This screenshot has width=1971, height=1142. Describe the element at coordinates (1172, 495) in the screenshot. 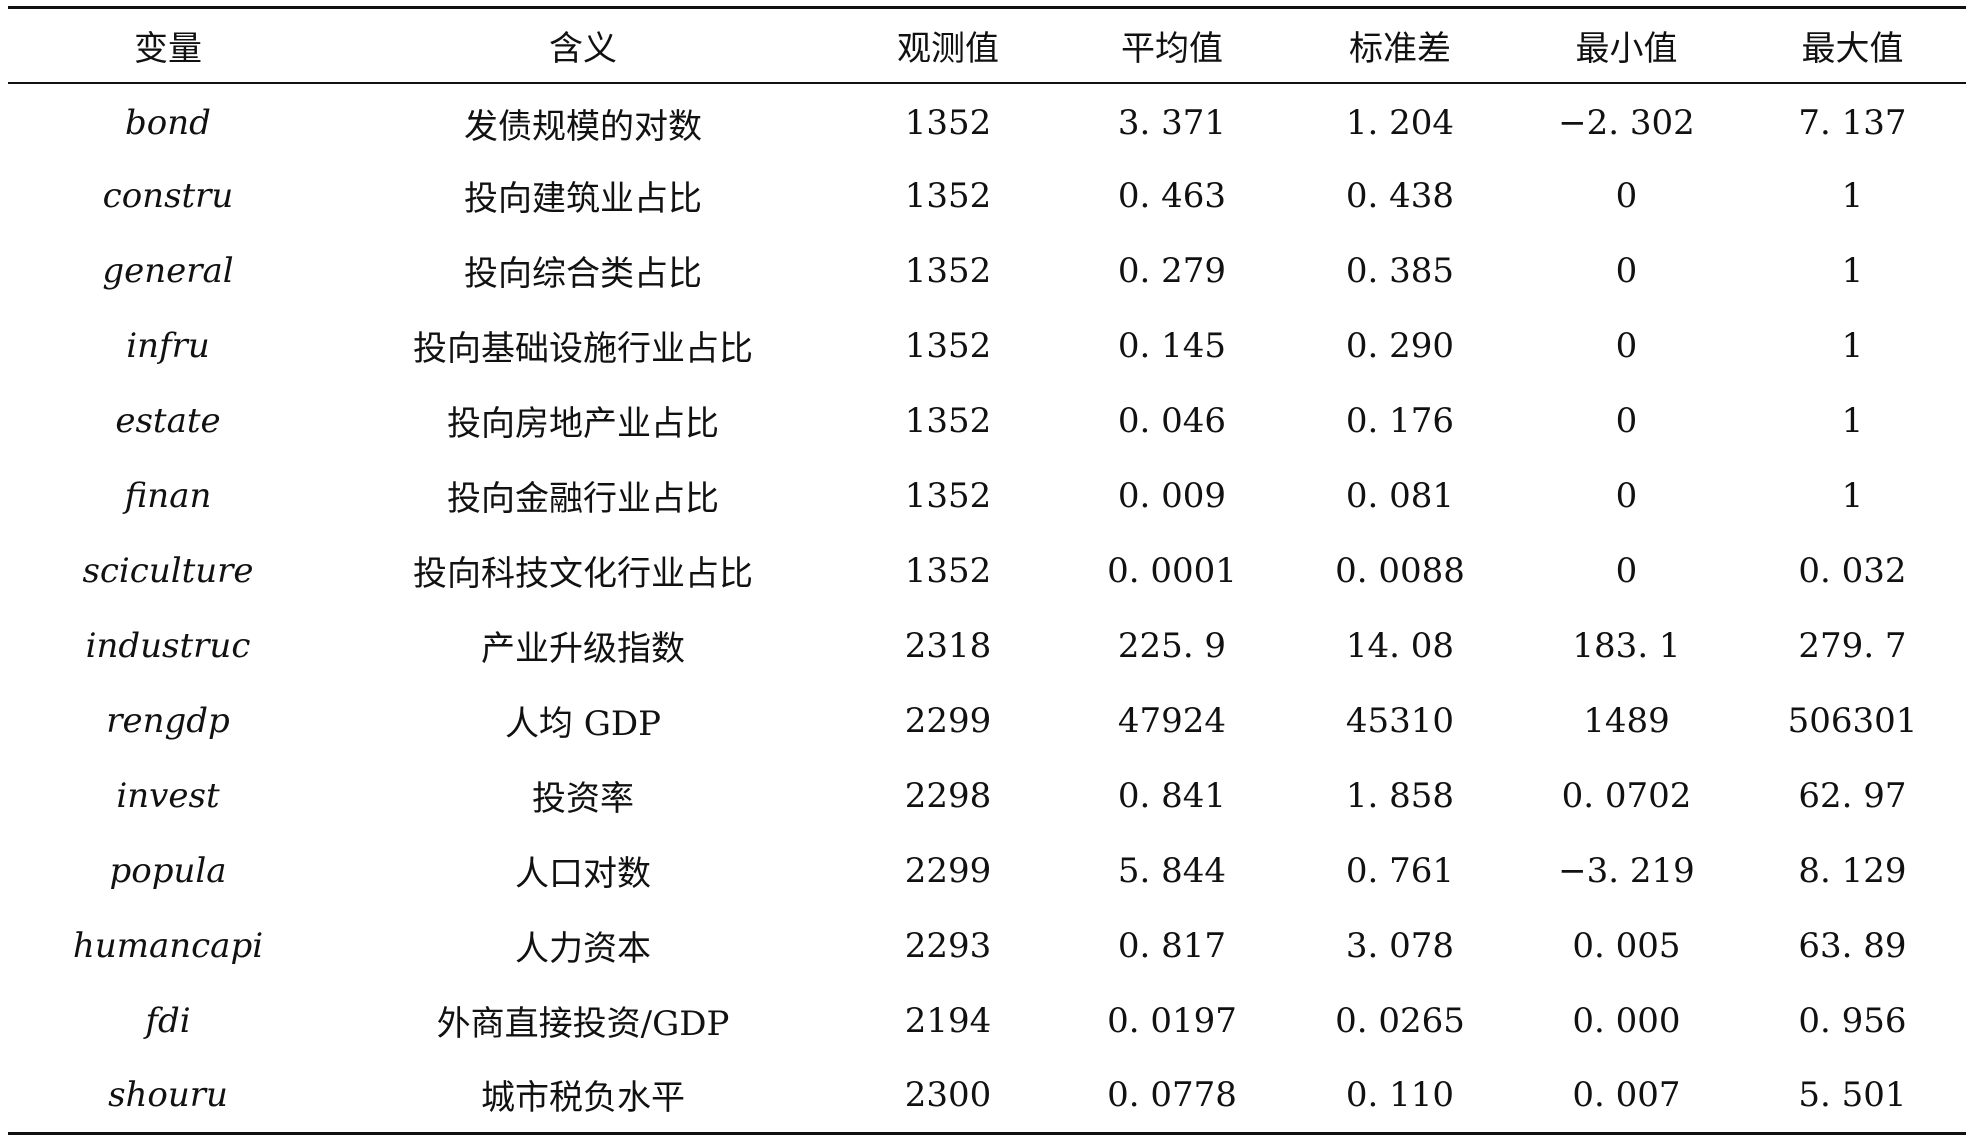

I see `cell-mean: 0. 009` at that location.